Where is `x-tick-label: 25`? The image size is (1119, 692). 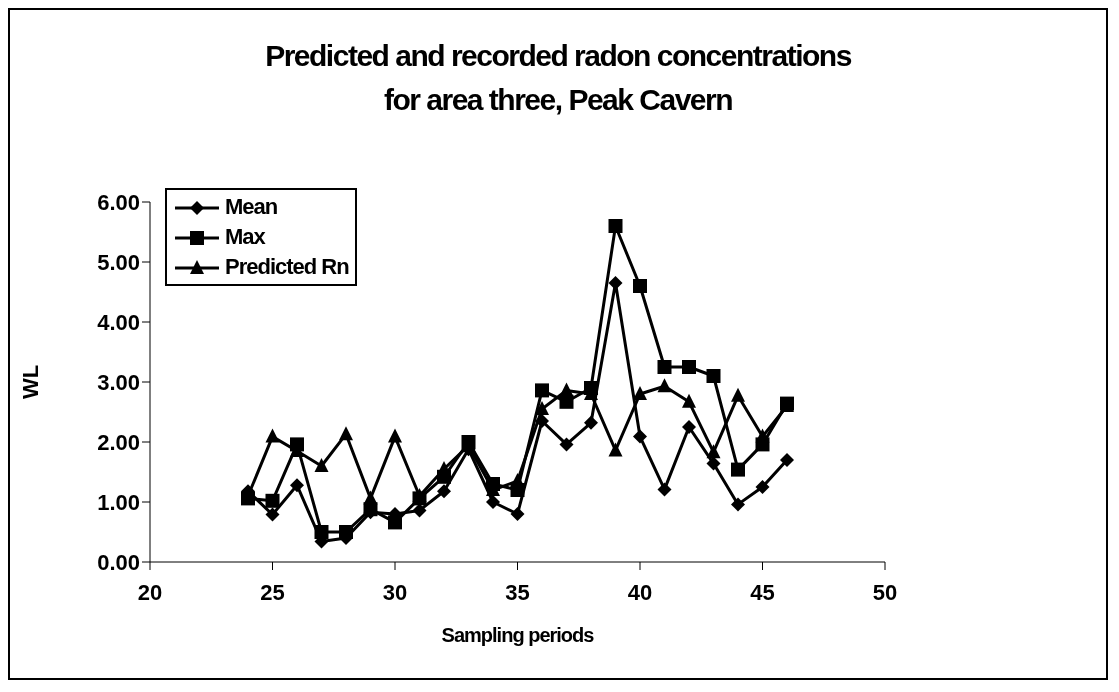 x-tick-label: 25 is located at coordinates (272, 592).